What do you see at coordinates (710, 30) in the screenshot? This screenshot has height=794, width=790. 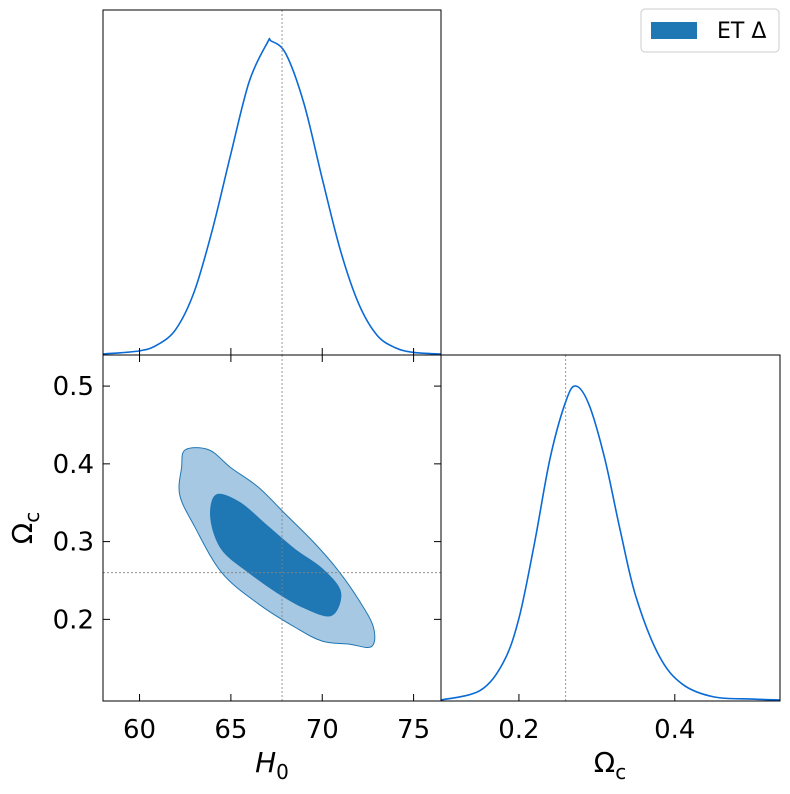 I see `legend-box` at bounding box center [710, 30].